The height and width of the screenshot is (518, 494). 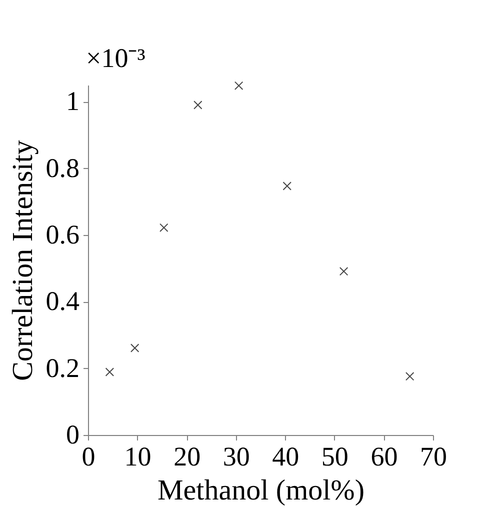 I want to click on x-tick-label: 10, so click(x=138, y=457).